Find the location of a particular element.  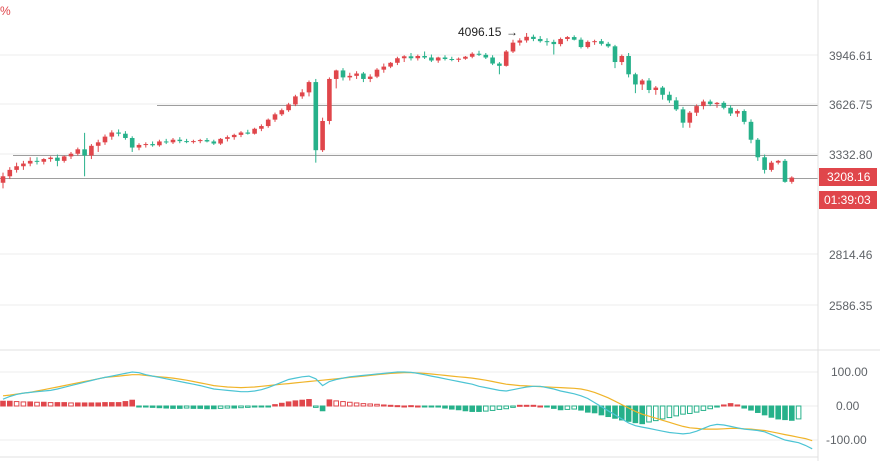

current-price-tag: 3208.16 is located at coordinates (848, 177).